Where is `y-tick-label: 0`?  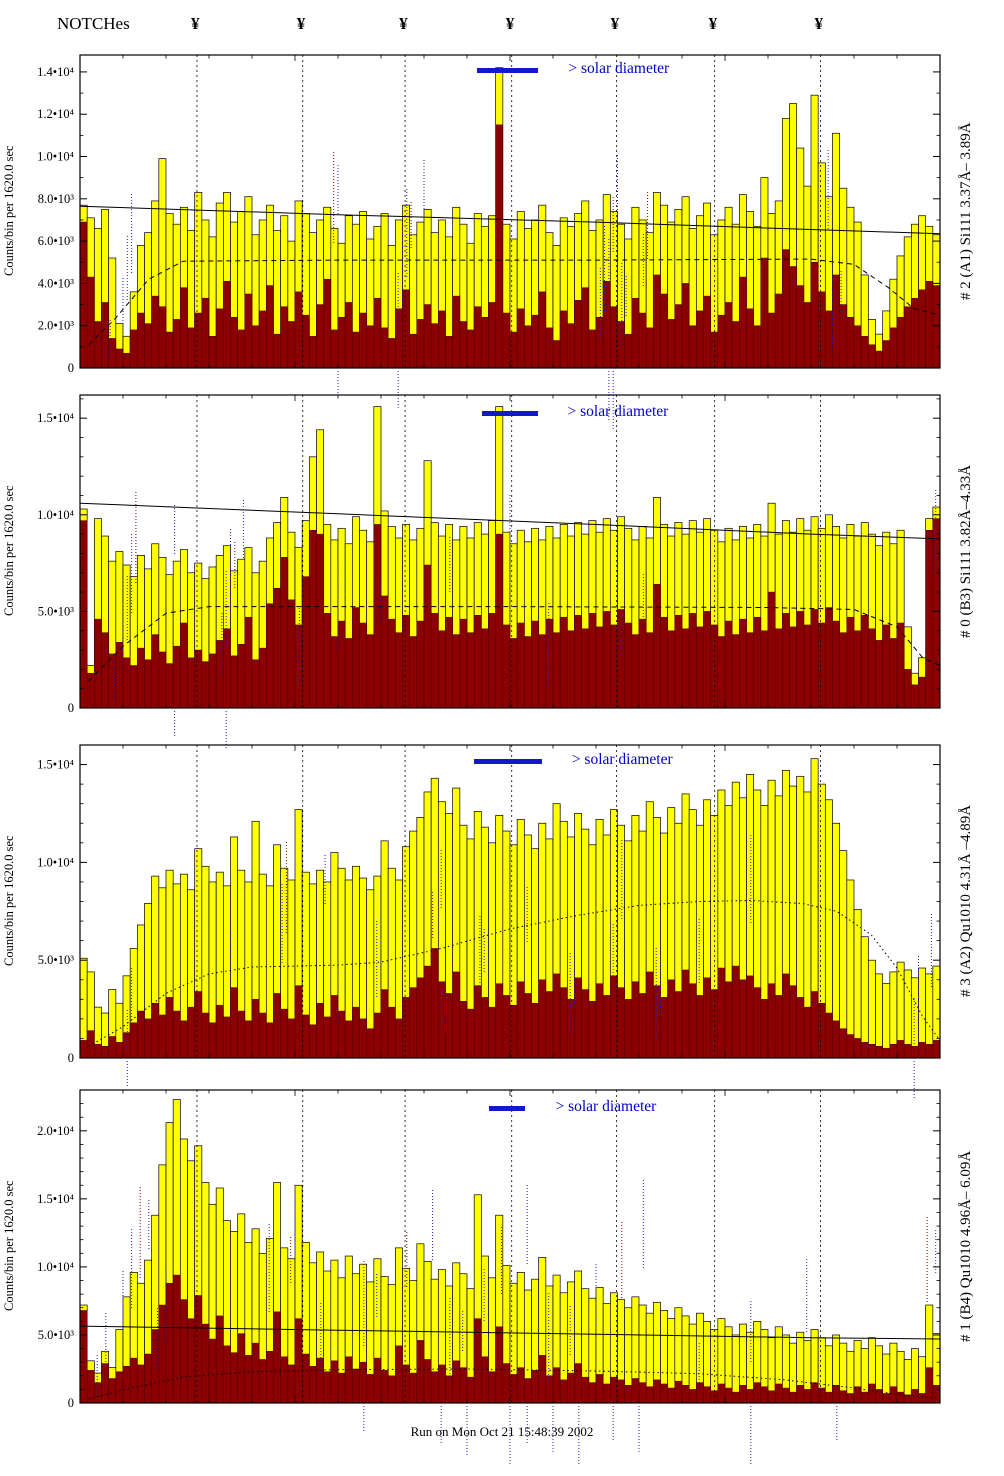 y-tick-label: 0 is located at coordinates (71, 1403).